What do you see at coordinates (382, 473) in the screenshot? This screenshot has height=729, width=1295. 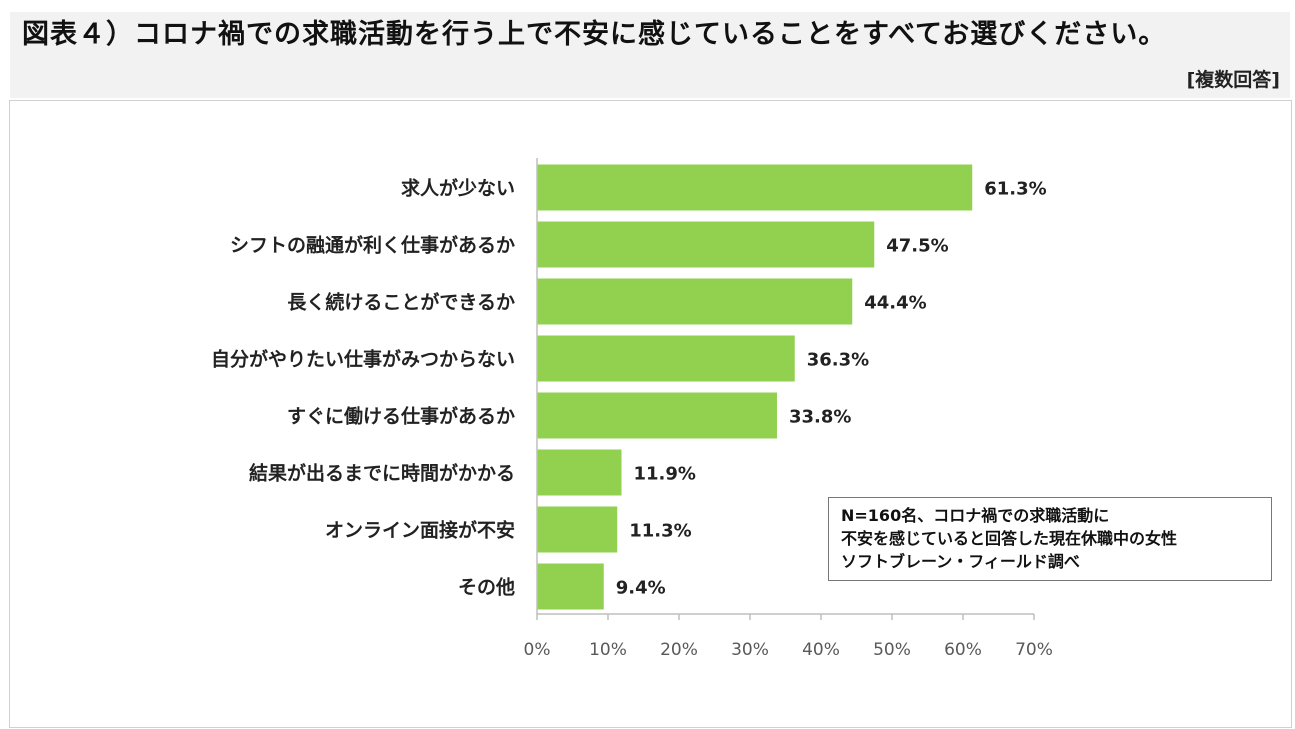 I see `category-label: 結果が出るまでに時間がかかる` at bounding box center [382, 473].